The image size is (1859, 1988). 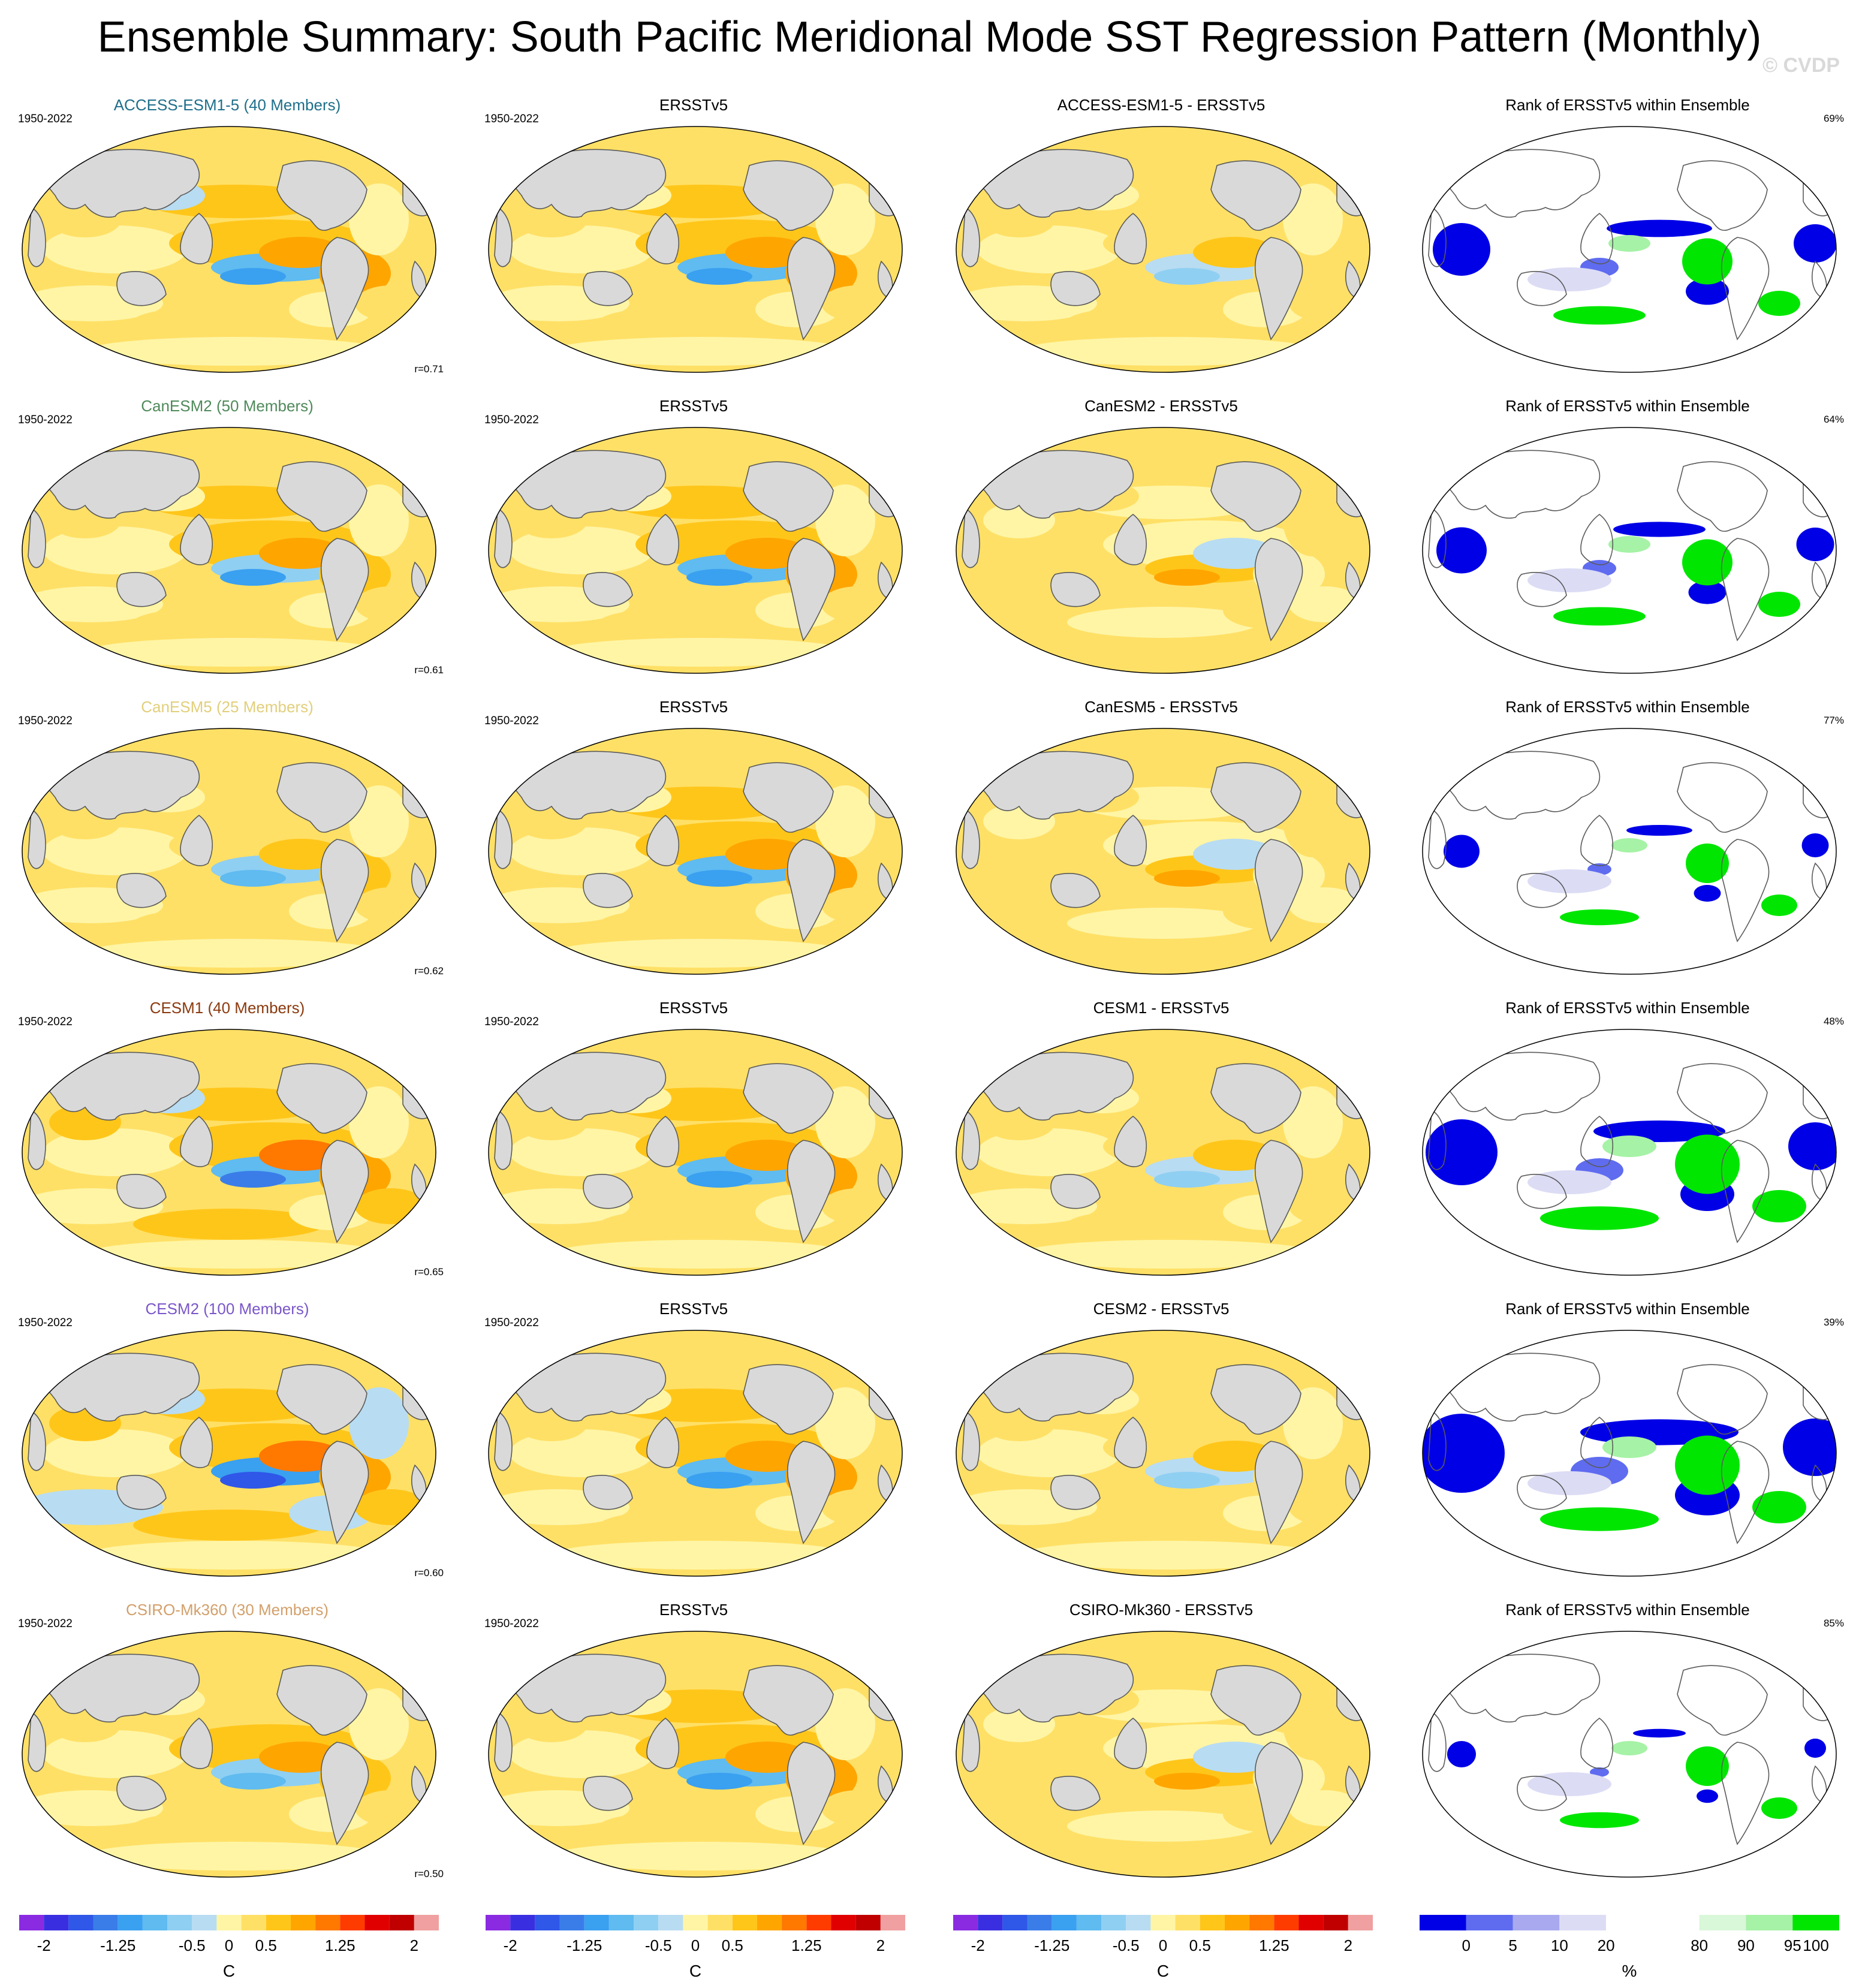 What do you see at coordinates (227, 1008) in the screenshot?
I see `panel-title: CESM1 (40 Members)` at bounding box center [227, 1008].